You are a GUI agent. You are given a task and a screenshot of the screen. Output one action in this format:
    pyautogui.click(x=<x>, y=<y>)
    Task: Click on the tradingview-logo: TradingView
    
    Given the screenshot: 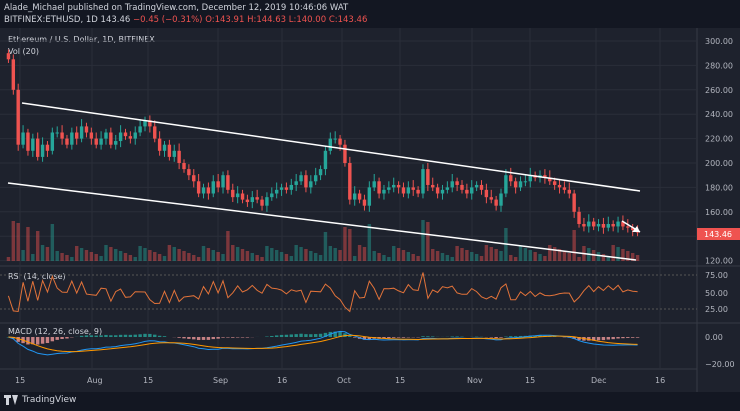 What is the action you would take?
    pyautogui.click(x=40, y=400)
    